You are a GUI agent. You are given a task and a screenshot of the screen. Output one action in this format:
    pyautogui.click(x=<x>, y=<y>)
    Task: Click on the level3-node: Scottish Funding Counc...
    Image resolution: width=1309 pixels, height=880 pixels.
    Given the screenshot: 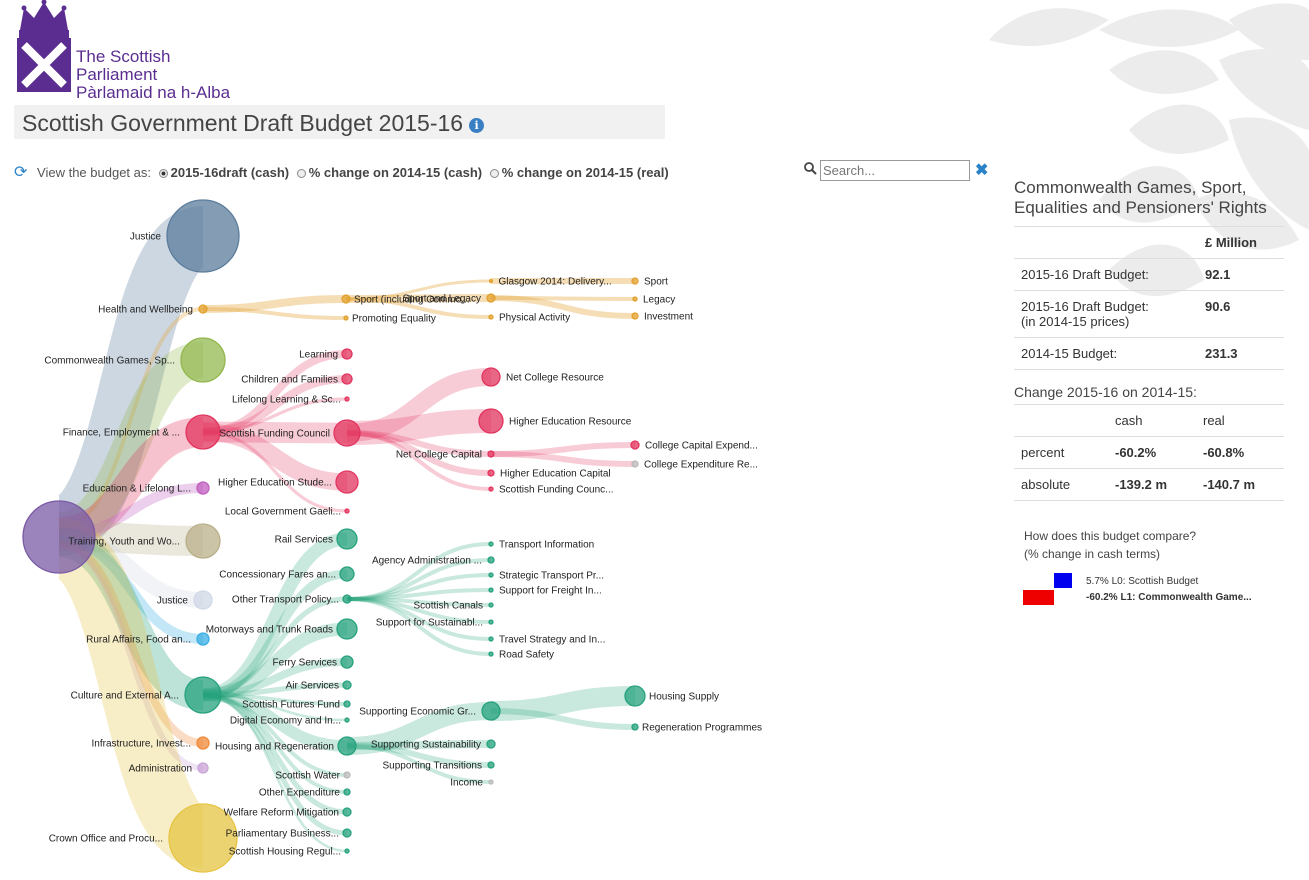 What is the action you would take?
    pyautogui.click(x=551, y=490)
    